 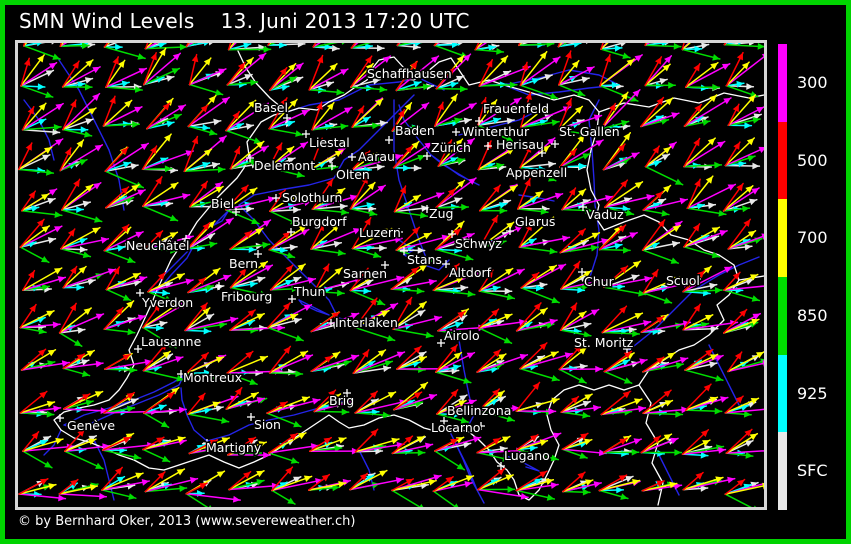 I want to click on city-label: Biel, so click(x=222, y=203).